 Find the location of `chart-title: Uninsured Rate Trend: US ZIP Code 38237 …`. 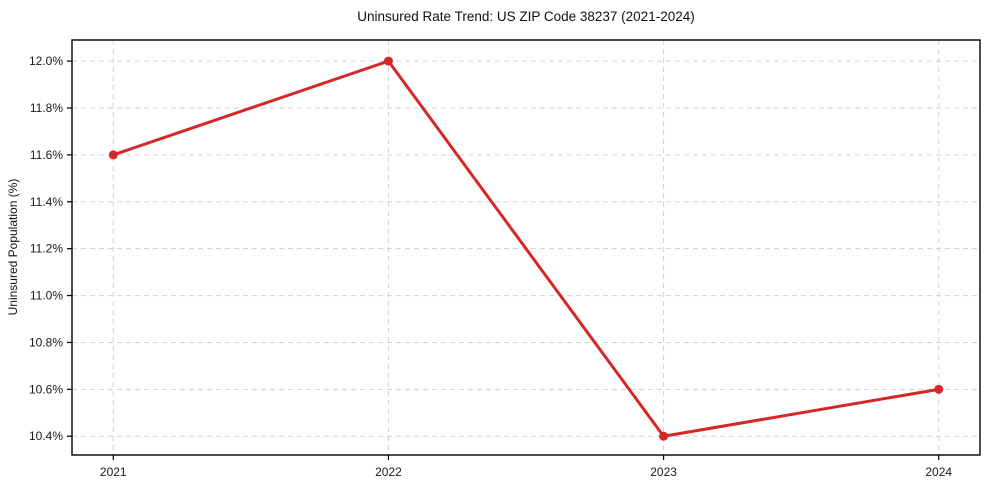

chart-title: Uninsured Rate Trend: US ZIP Code 38237 … is located at coordinates (526, 16).